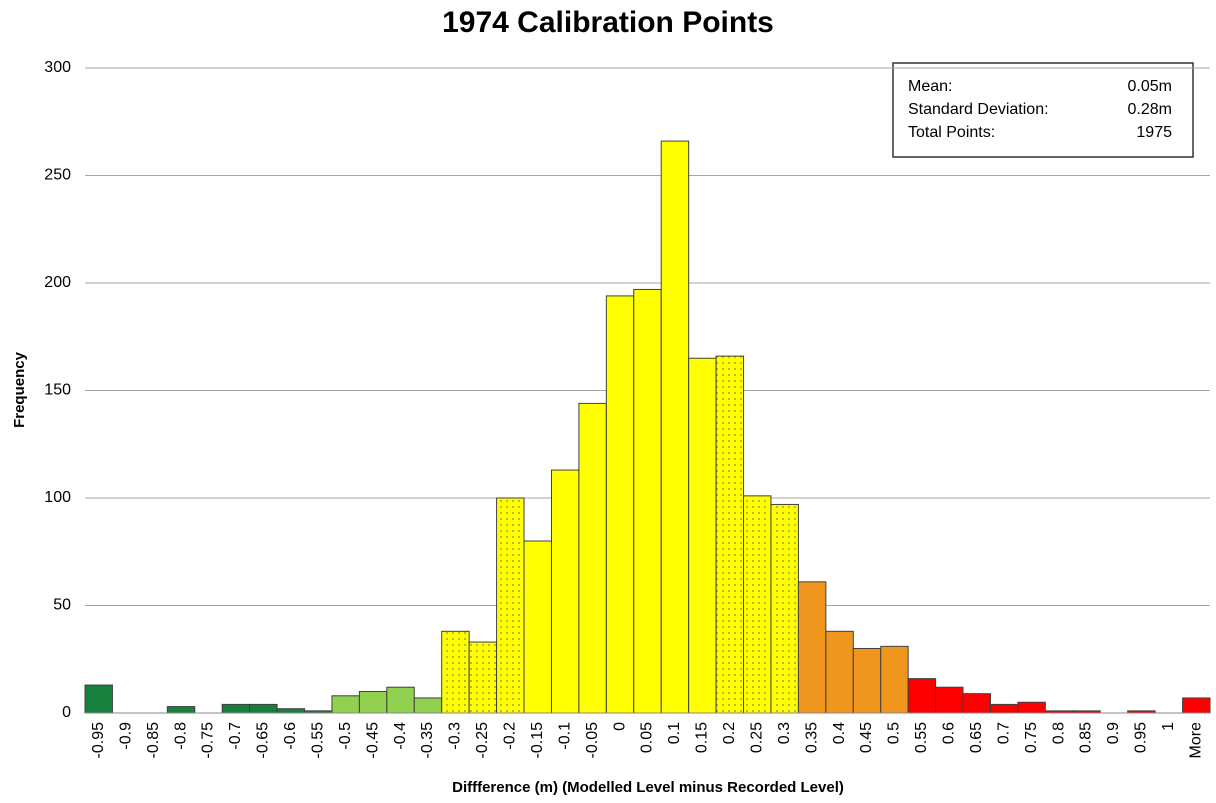 The image size is (1216, 803). I want to click on x-tick-label: 0.7, so click(1003, 733).